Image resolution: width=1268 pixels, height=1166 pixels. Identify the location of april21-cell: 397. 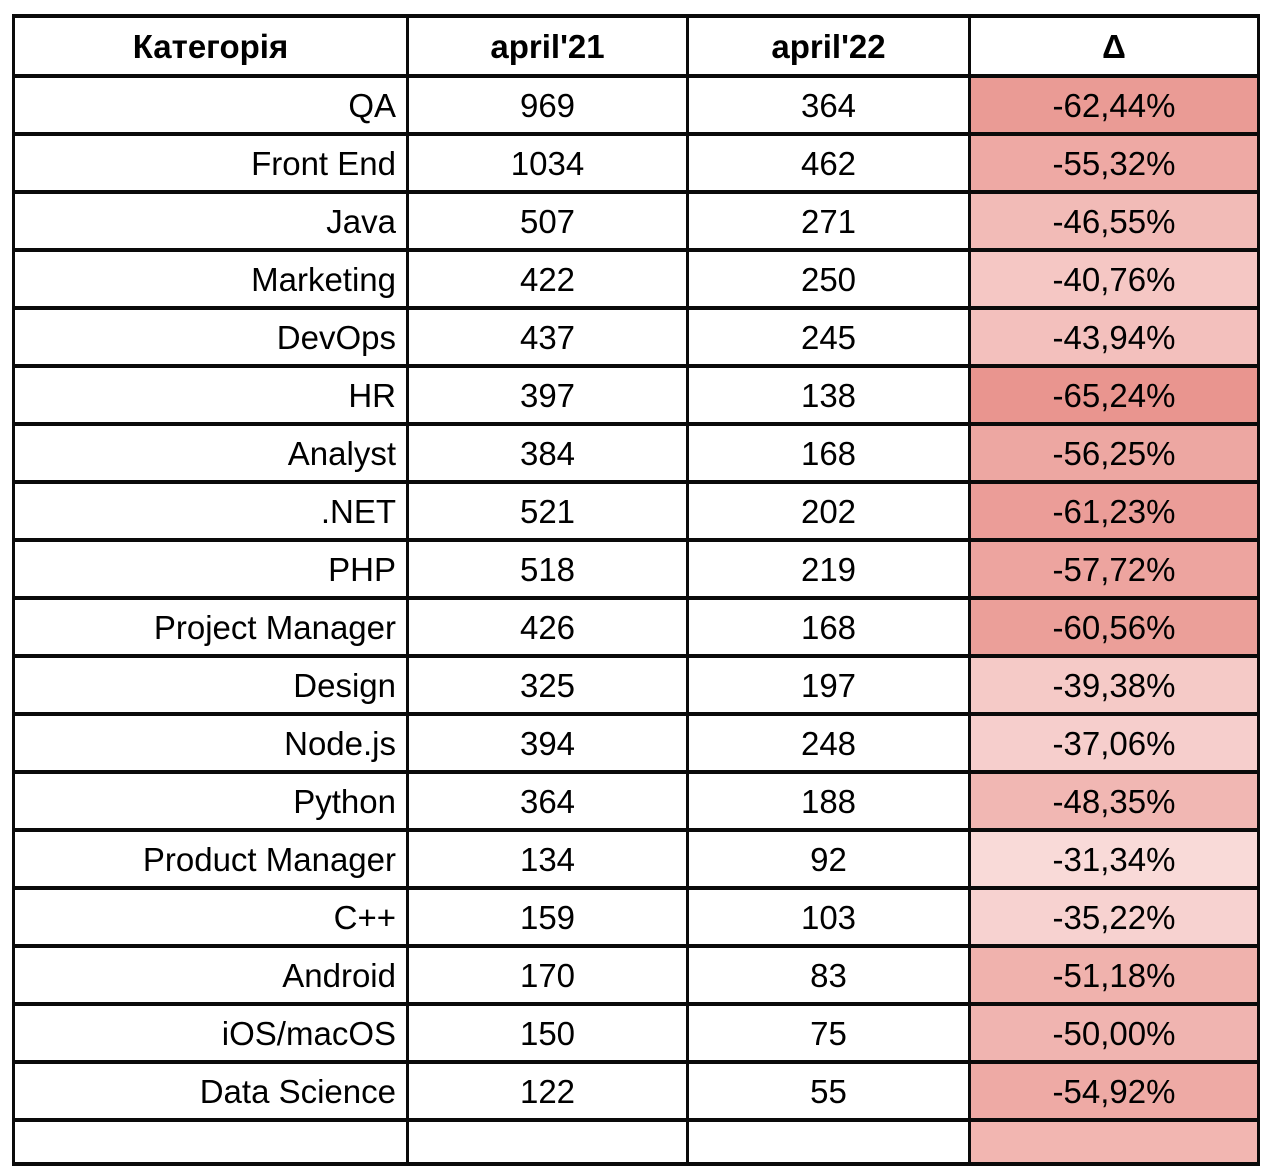
(547, 395).